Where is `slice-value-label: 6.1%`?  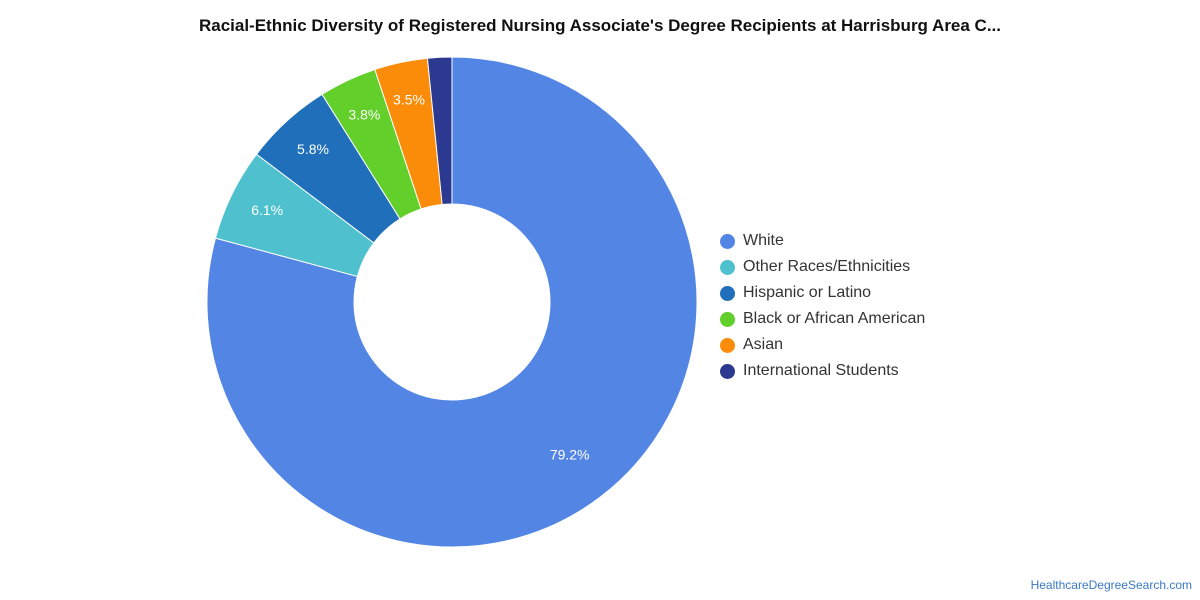 slice-value-label: 6.1% is located at coordinates (267, 210).